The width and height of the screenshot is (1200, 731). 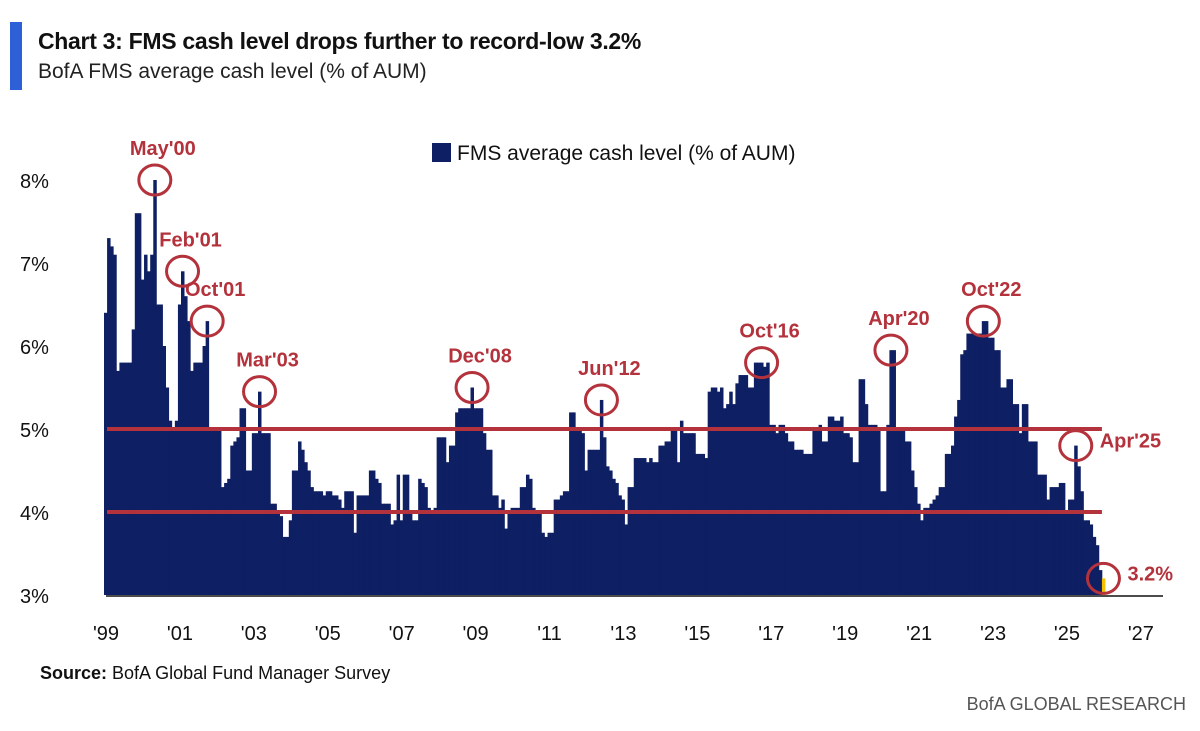 What do you see at coordinates (1150, 574) in the screenshot?
I see `annotation-label: 3.2%` at bounding box center [1150, 574].